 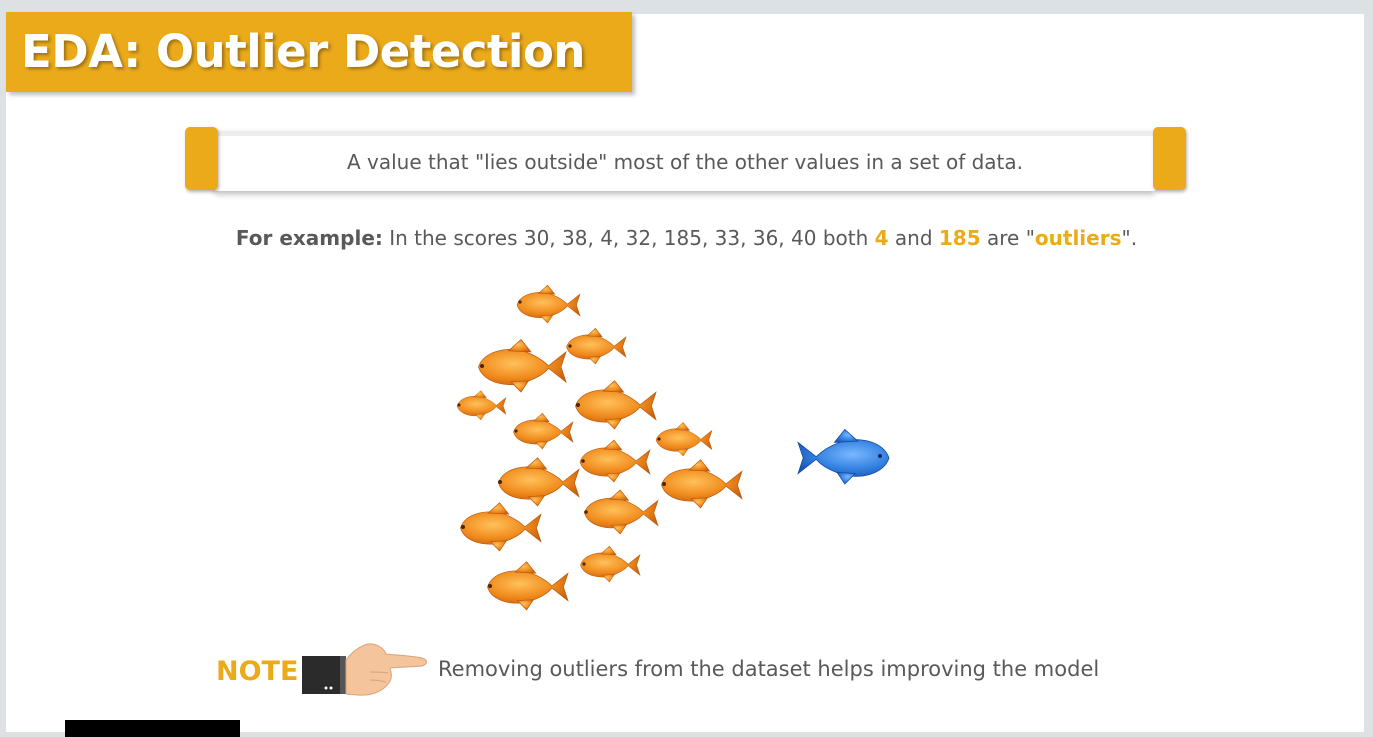 I want to click on pointing-hand-icon, so click(x=364, y=669).